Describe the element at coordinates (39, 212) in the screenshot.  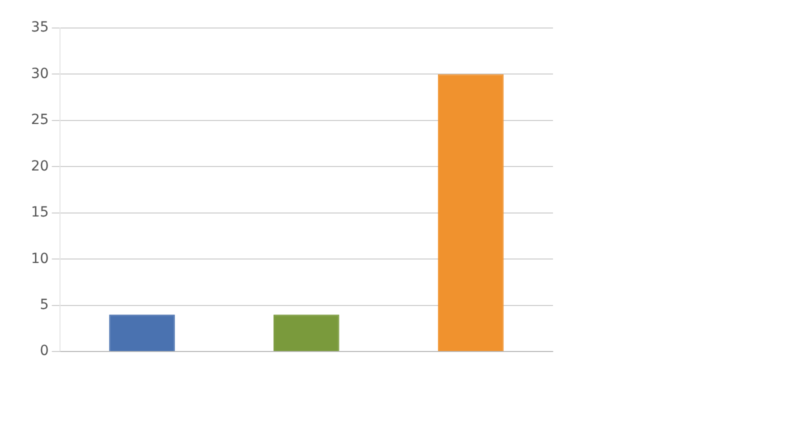
I see `y-tick-label: 15` at that location.